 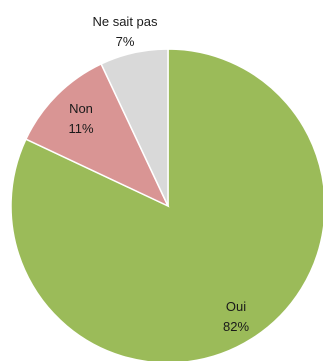 I want to click on slice-label-oui: Oui, so click(x=236, y=306).